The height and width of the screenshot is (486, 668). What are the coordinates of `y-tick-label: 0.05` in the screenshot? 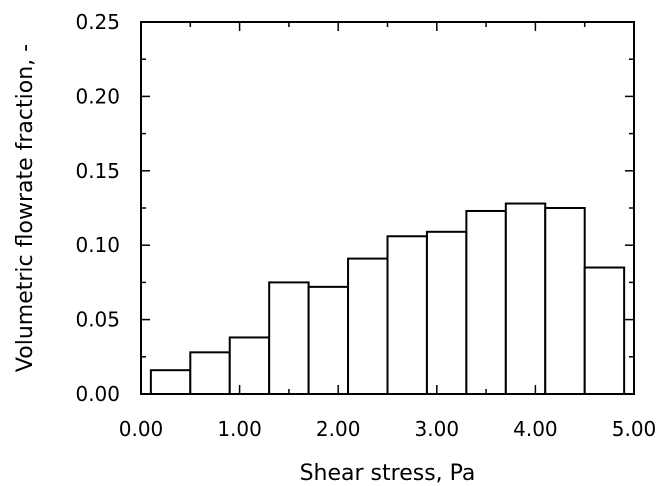 It's located at (97, 320).